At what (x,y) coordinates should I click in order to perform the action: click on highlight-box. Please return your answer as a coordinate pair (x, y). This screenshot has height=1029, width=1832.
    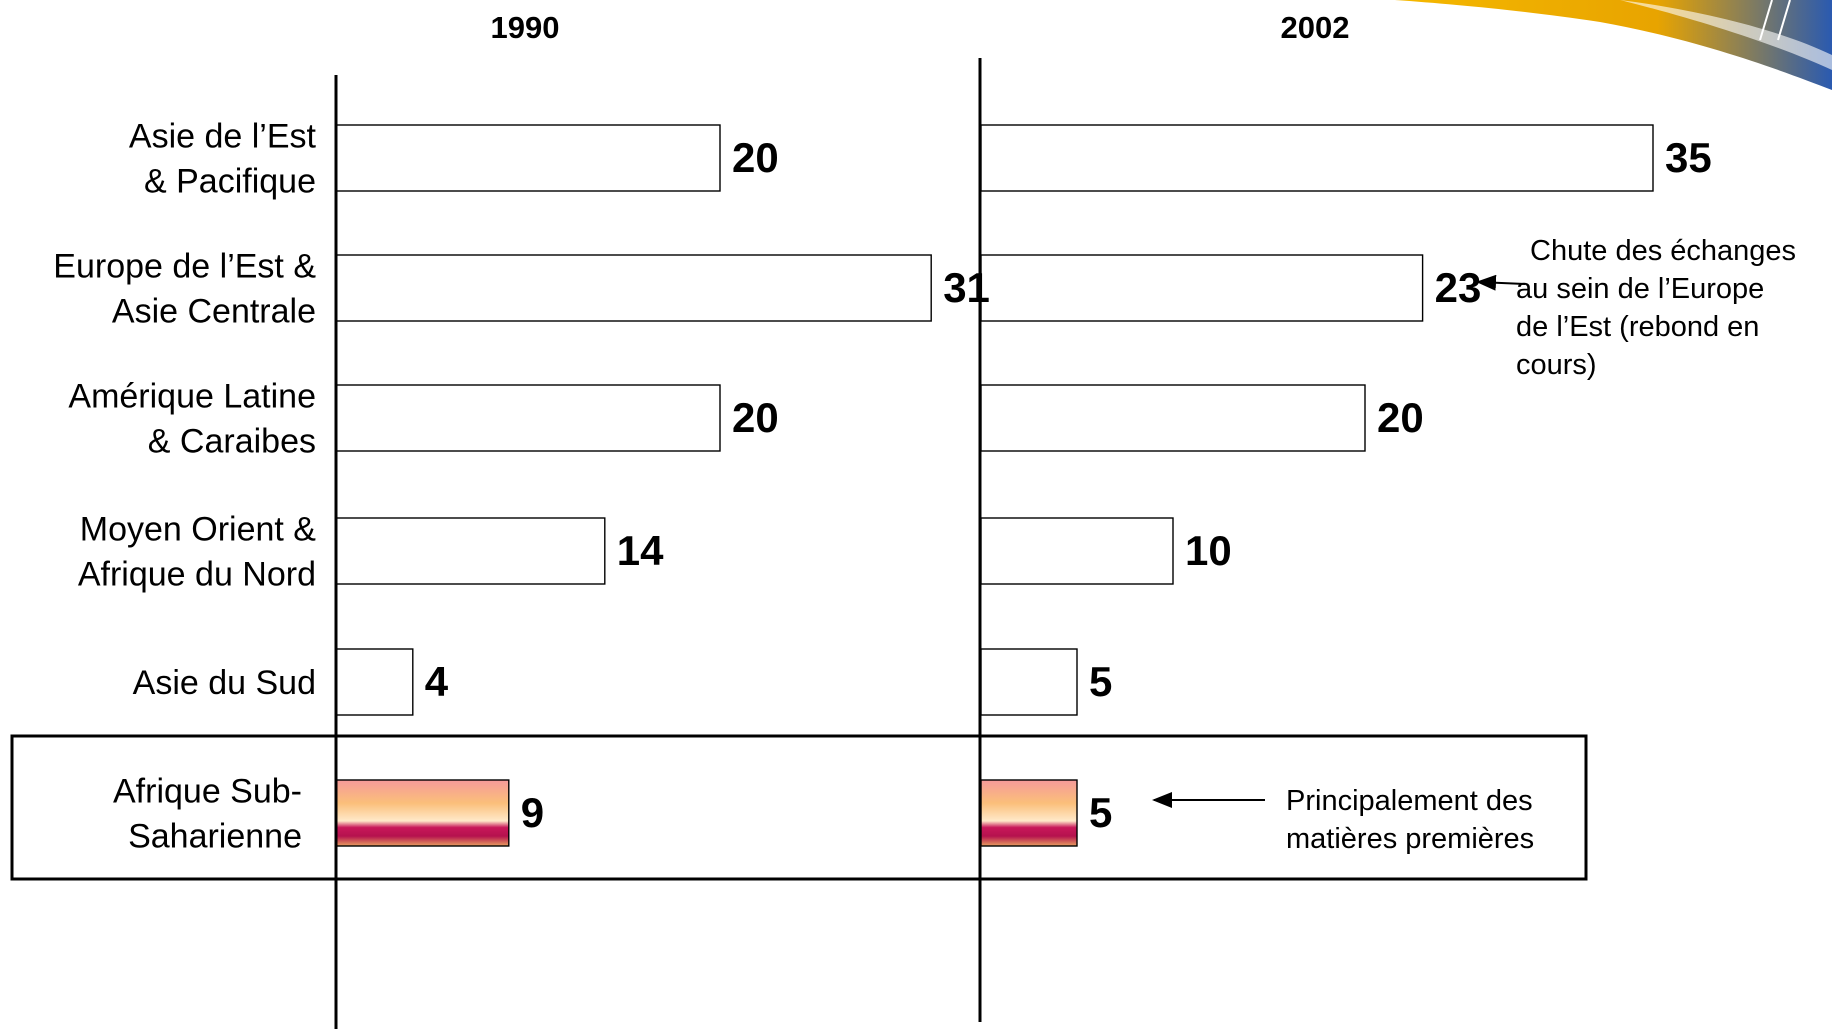
    Looking at the image, I should click on (799, 807).